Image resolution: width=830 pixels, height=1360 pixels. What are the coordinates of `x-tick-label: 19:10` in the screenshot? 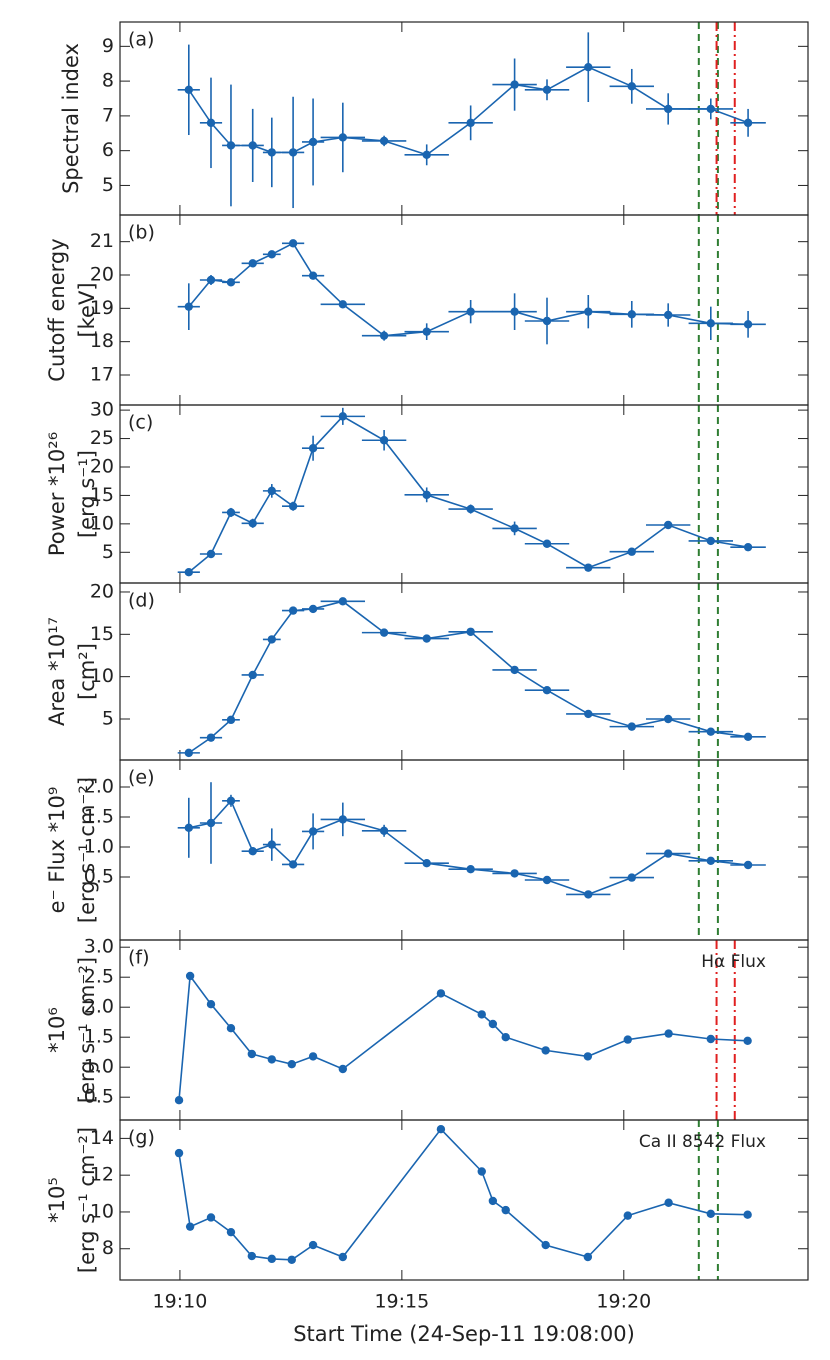 It's located at (180, 1302).